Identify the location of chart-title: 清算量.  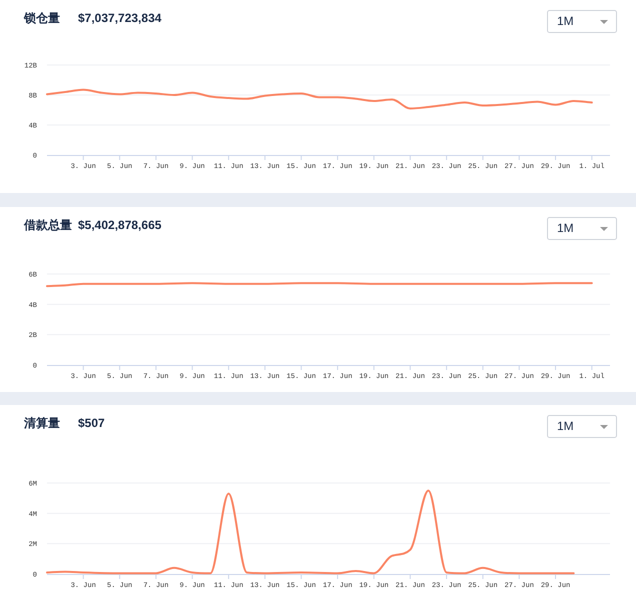
(41, 423).